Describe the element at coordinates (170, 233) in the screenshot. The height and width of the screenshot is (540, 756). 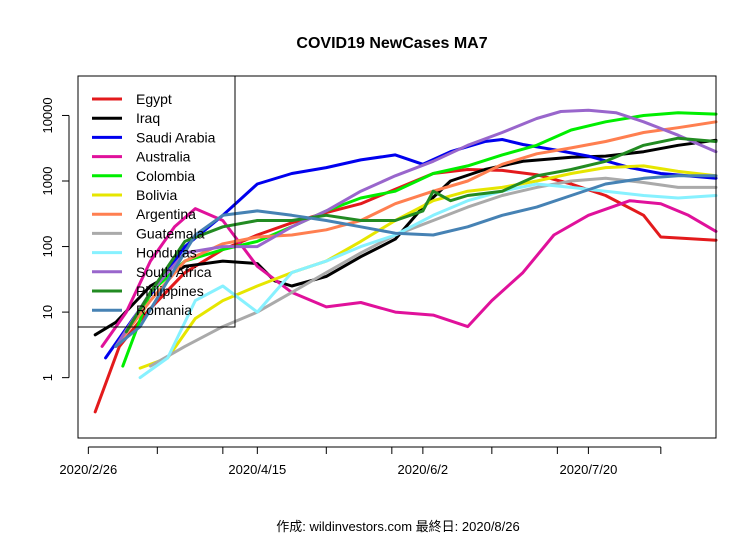
I see `legend-label: Guatemala` at that location.